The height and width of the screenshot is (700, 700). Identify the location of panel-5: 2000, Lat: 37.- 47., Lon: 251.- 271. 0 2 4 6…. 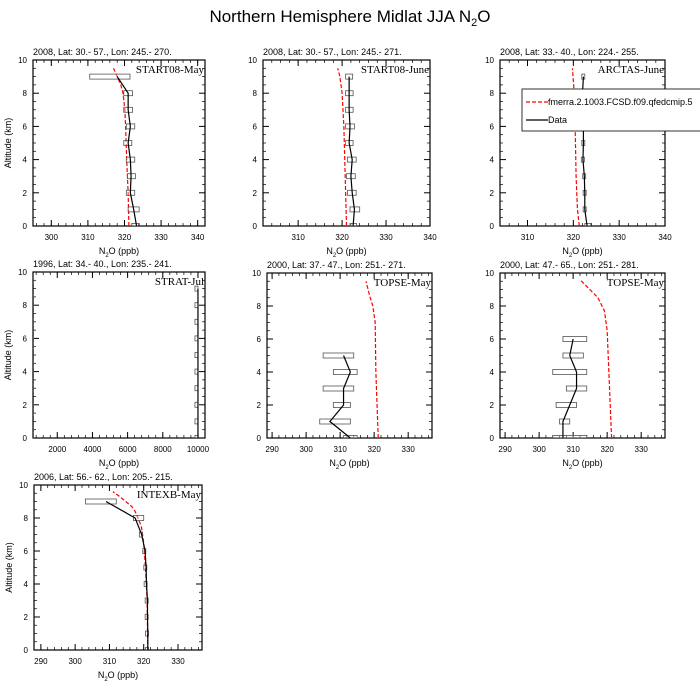
(342, 365).